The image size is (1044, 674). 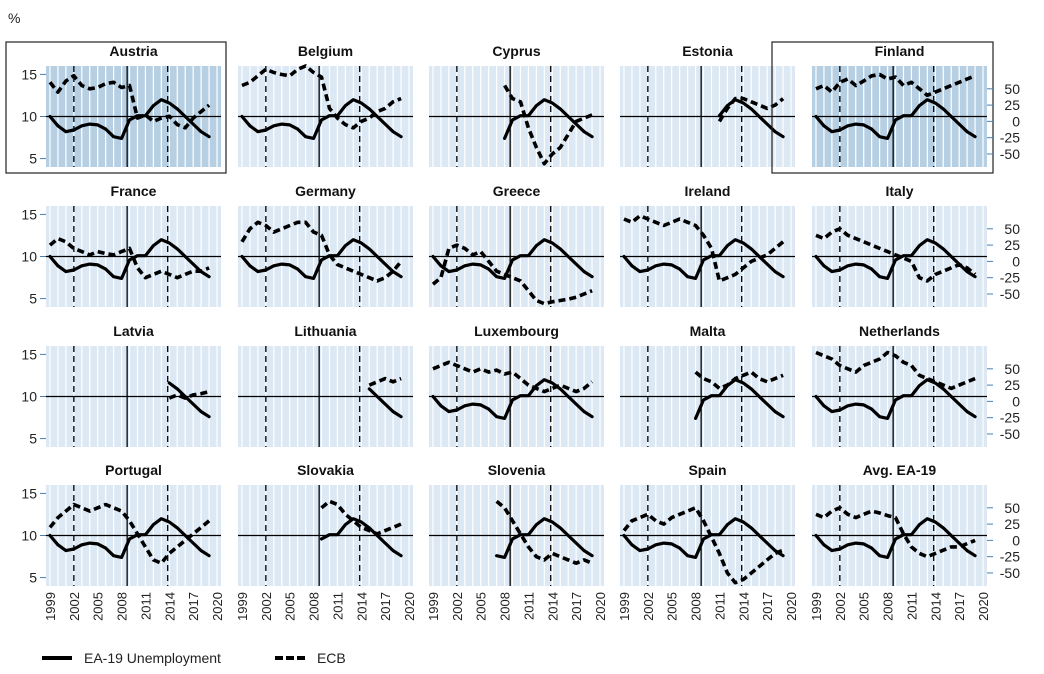 What do you see at coordinates (900, 51) in the screenshot?
I see `panel-title-finland: Finland` at bounding box center [900, 51].